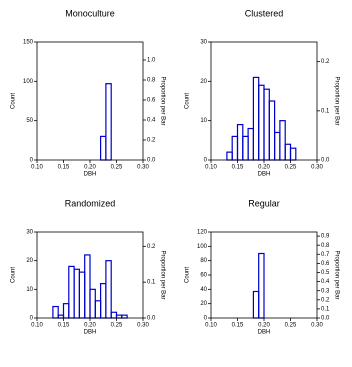  I want to click on y2-tick-label: 0.7, so click(325, 255).